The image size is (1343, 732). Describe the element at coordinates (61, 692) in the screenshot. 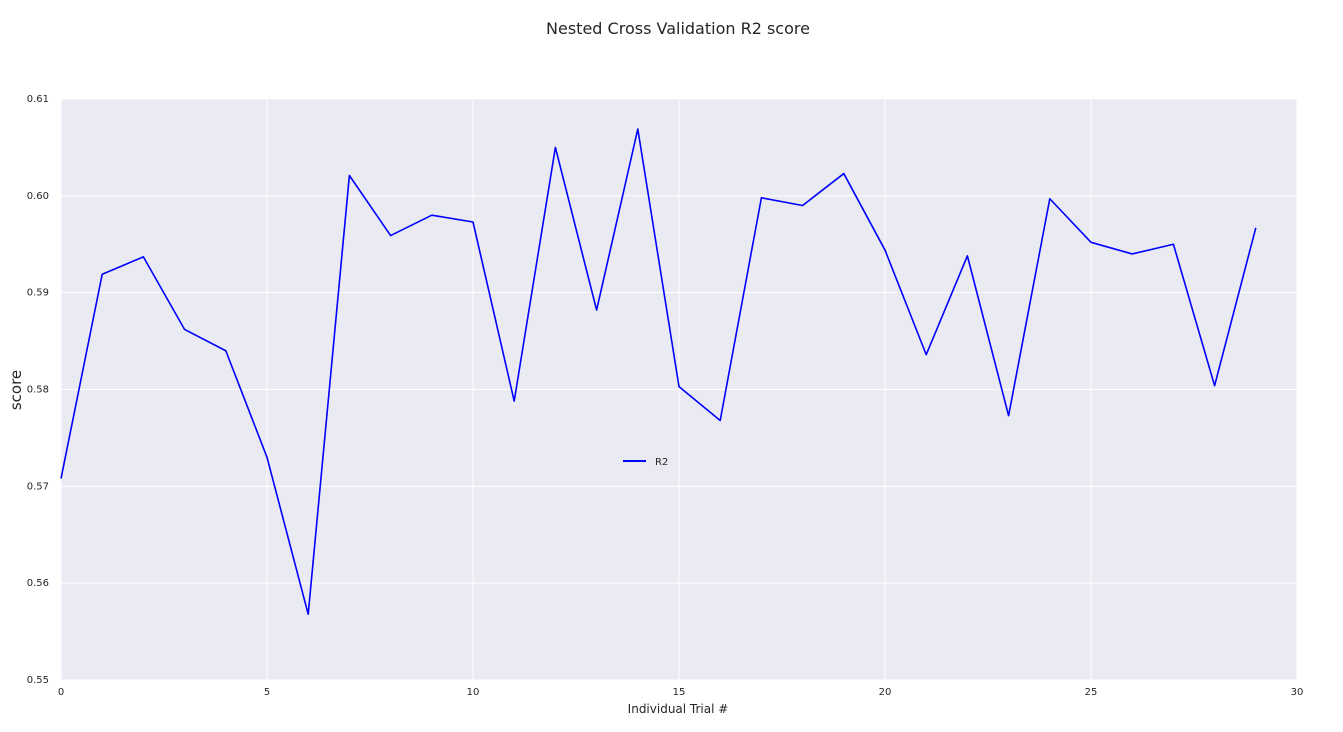

I see `x-tick-label: 0` at that location.